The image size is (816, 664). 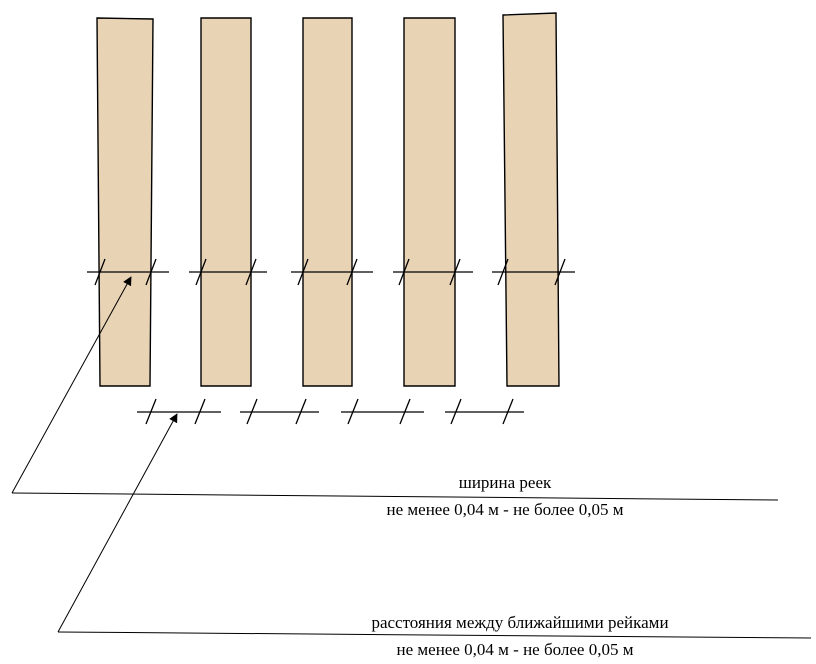 What do you see at coordinates (515, 649) in the screenshot?
I see `gap-between-range: не менее 0,04 м - не более 0,05 м` at bounding box center [515, 649].